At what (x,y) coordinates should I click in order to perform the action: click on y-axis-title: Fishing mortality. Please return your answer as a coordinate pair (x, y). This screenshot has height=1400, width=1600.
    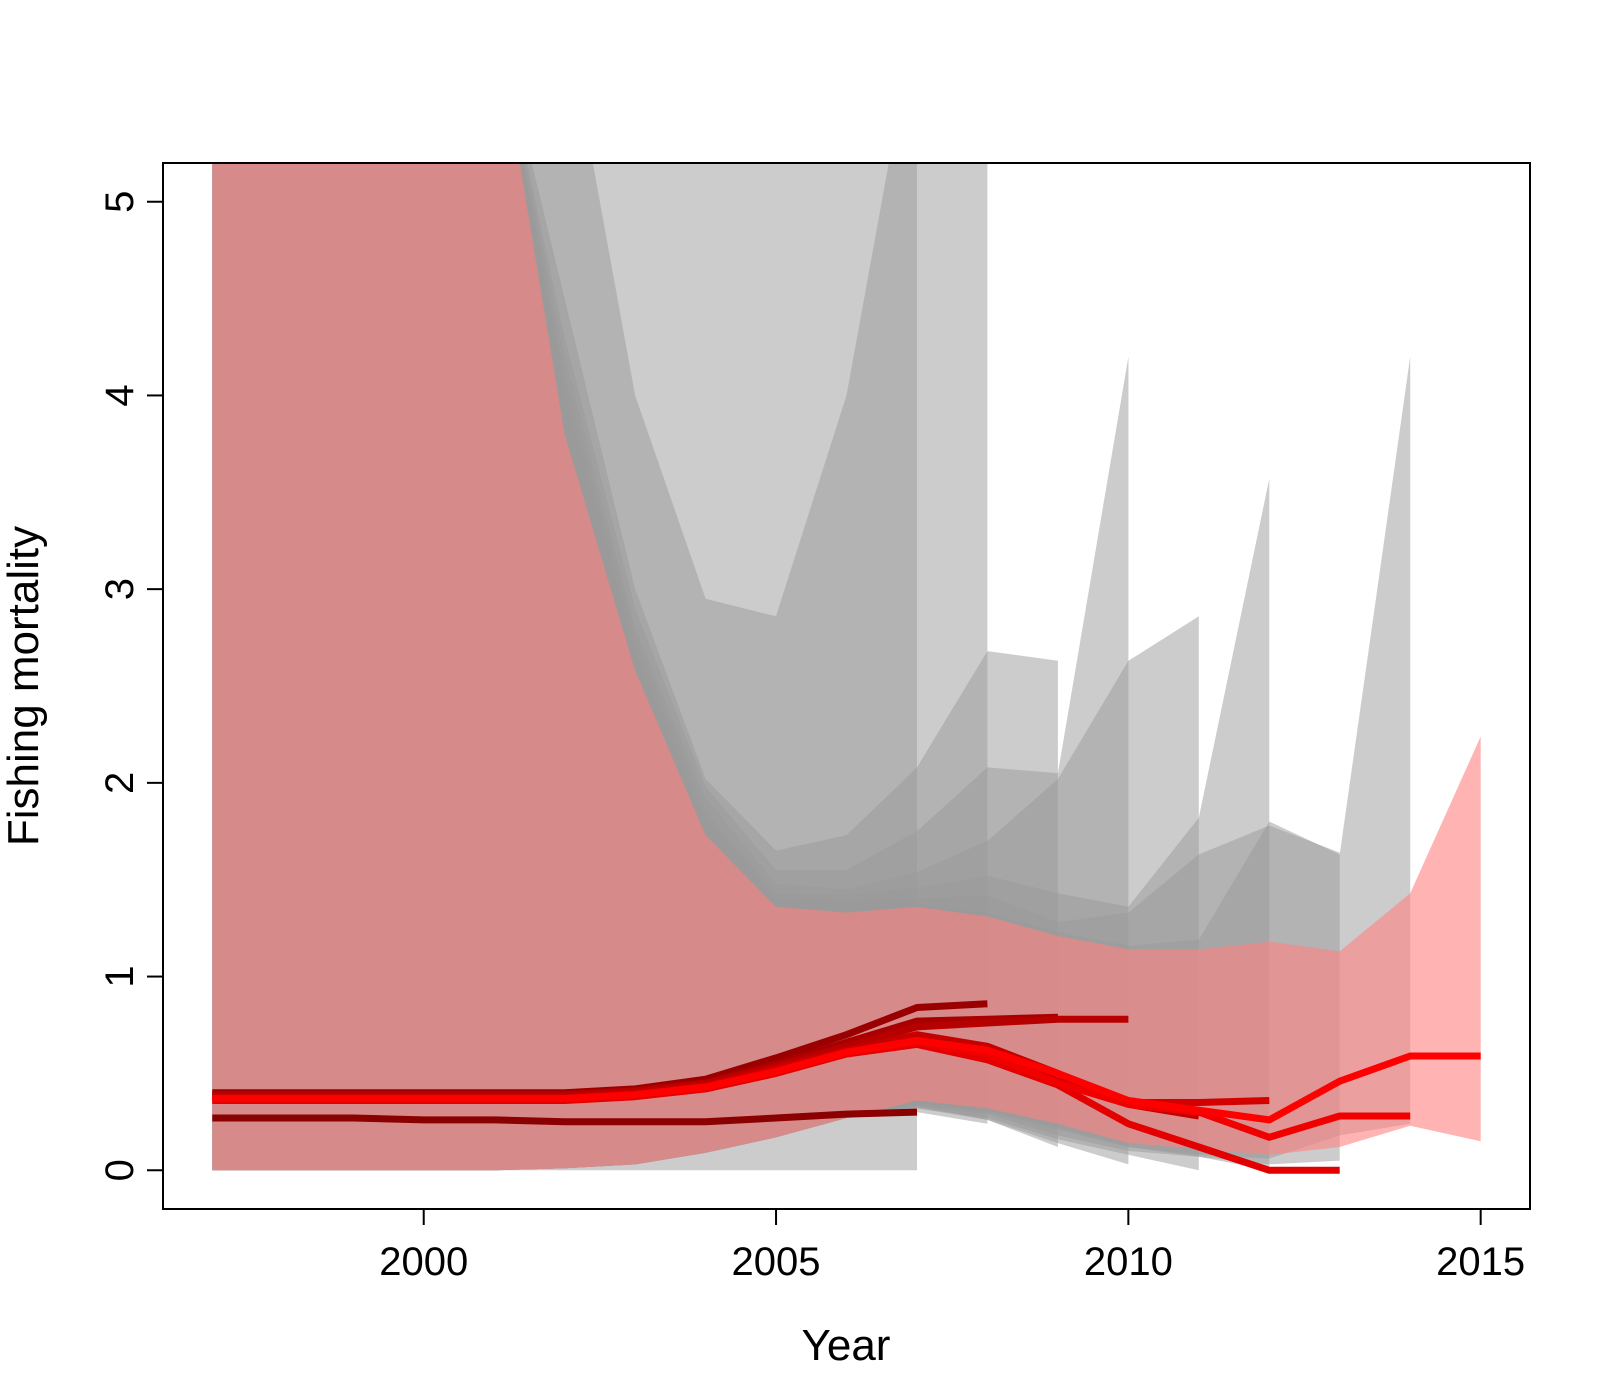
    Looking at the image, I should click on (24, 686).